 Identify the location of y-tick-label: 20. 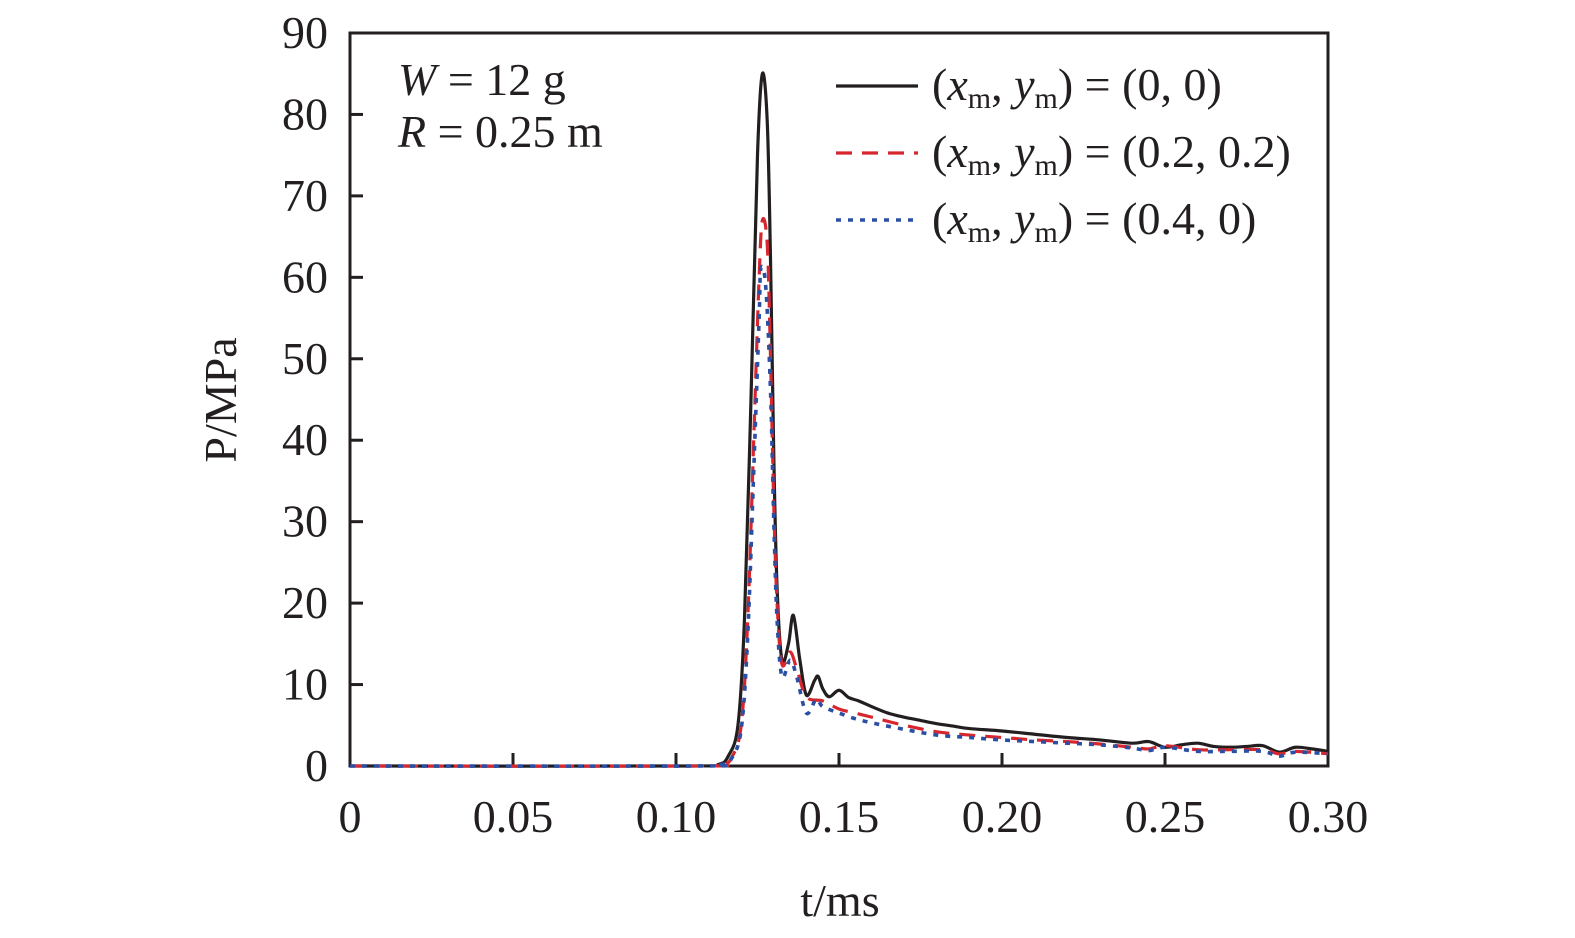
(305, 602).